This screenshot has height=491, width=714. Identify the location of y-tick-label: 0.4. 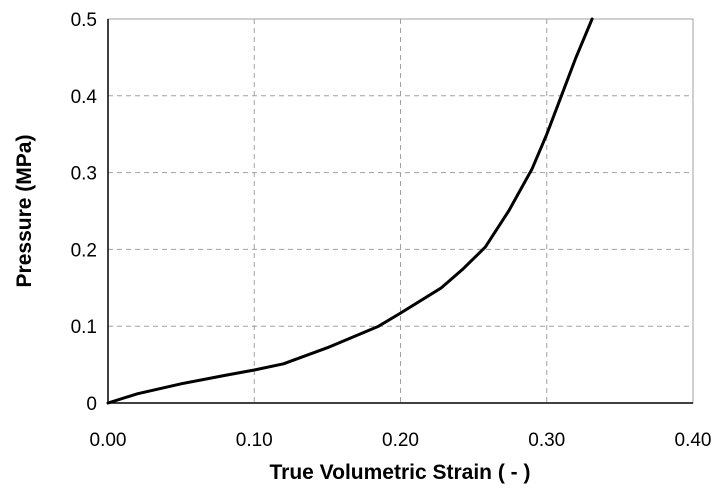
(84, 97).